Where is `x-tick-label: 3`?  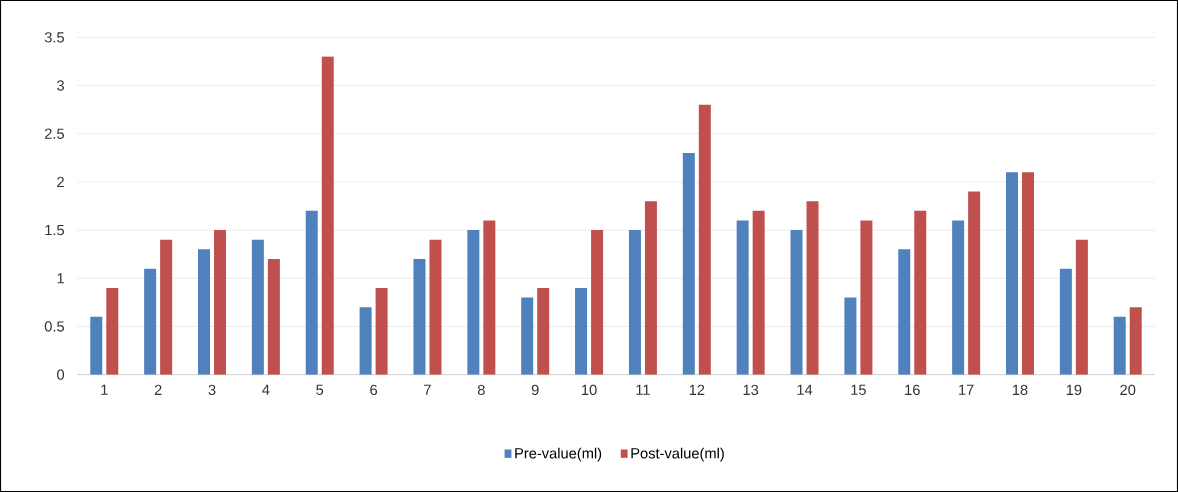
x-tick-label: 3 is located at coordinates (212, 390).